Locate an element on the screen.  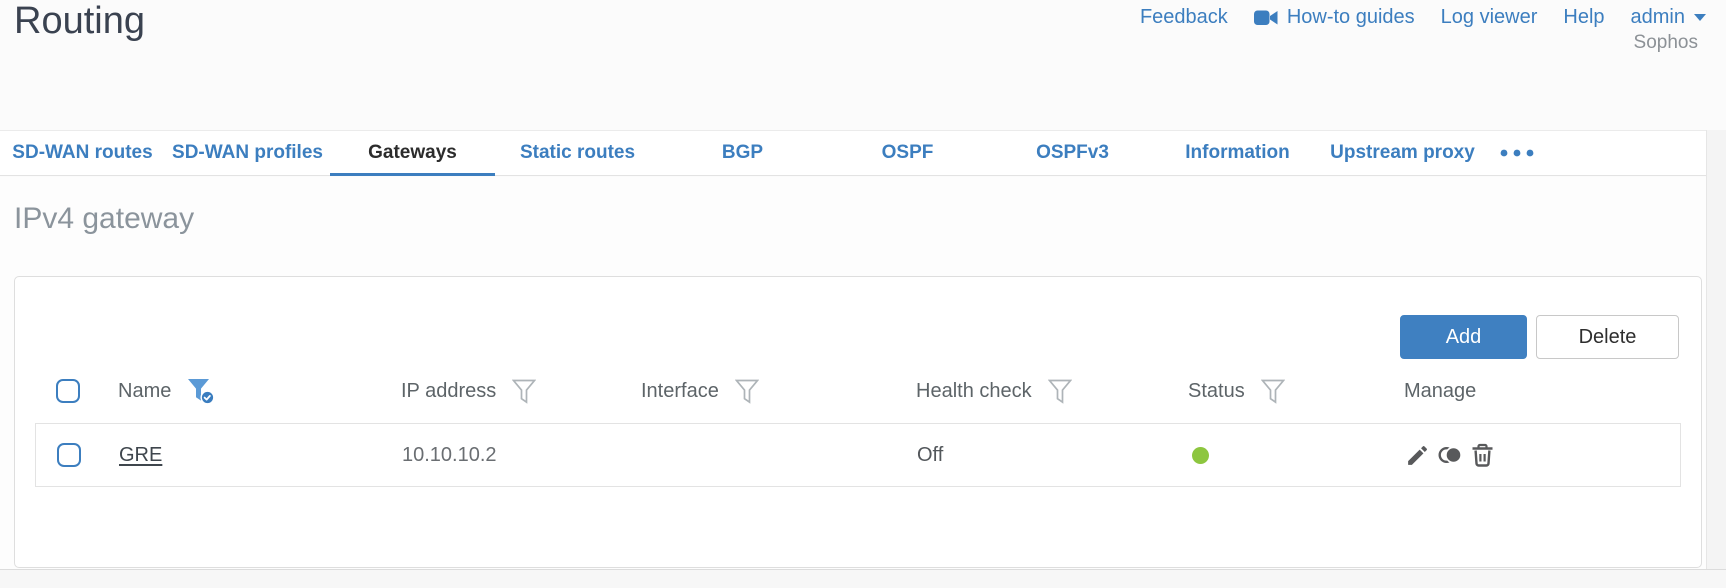
delete-button: Delete is located at coordinates (1607, 337).